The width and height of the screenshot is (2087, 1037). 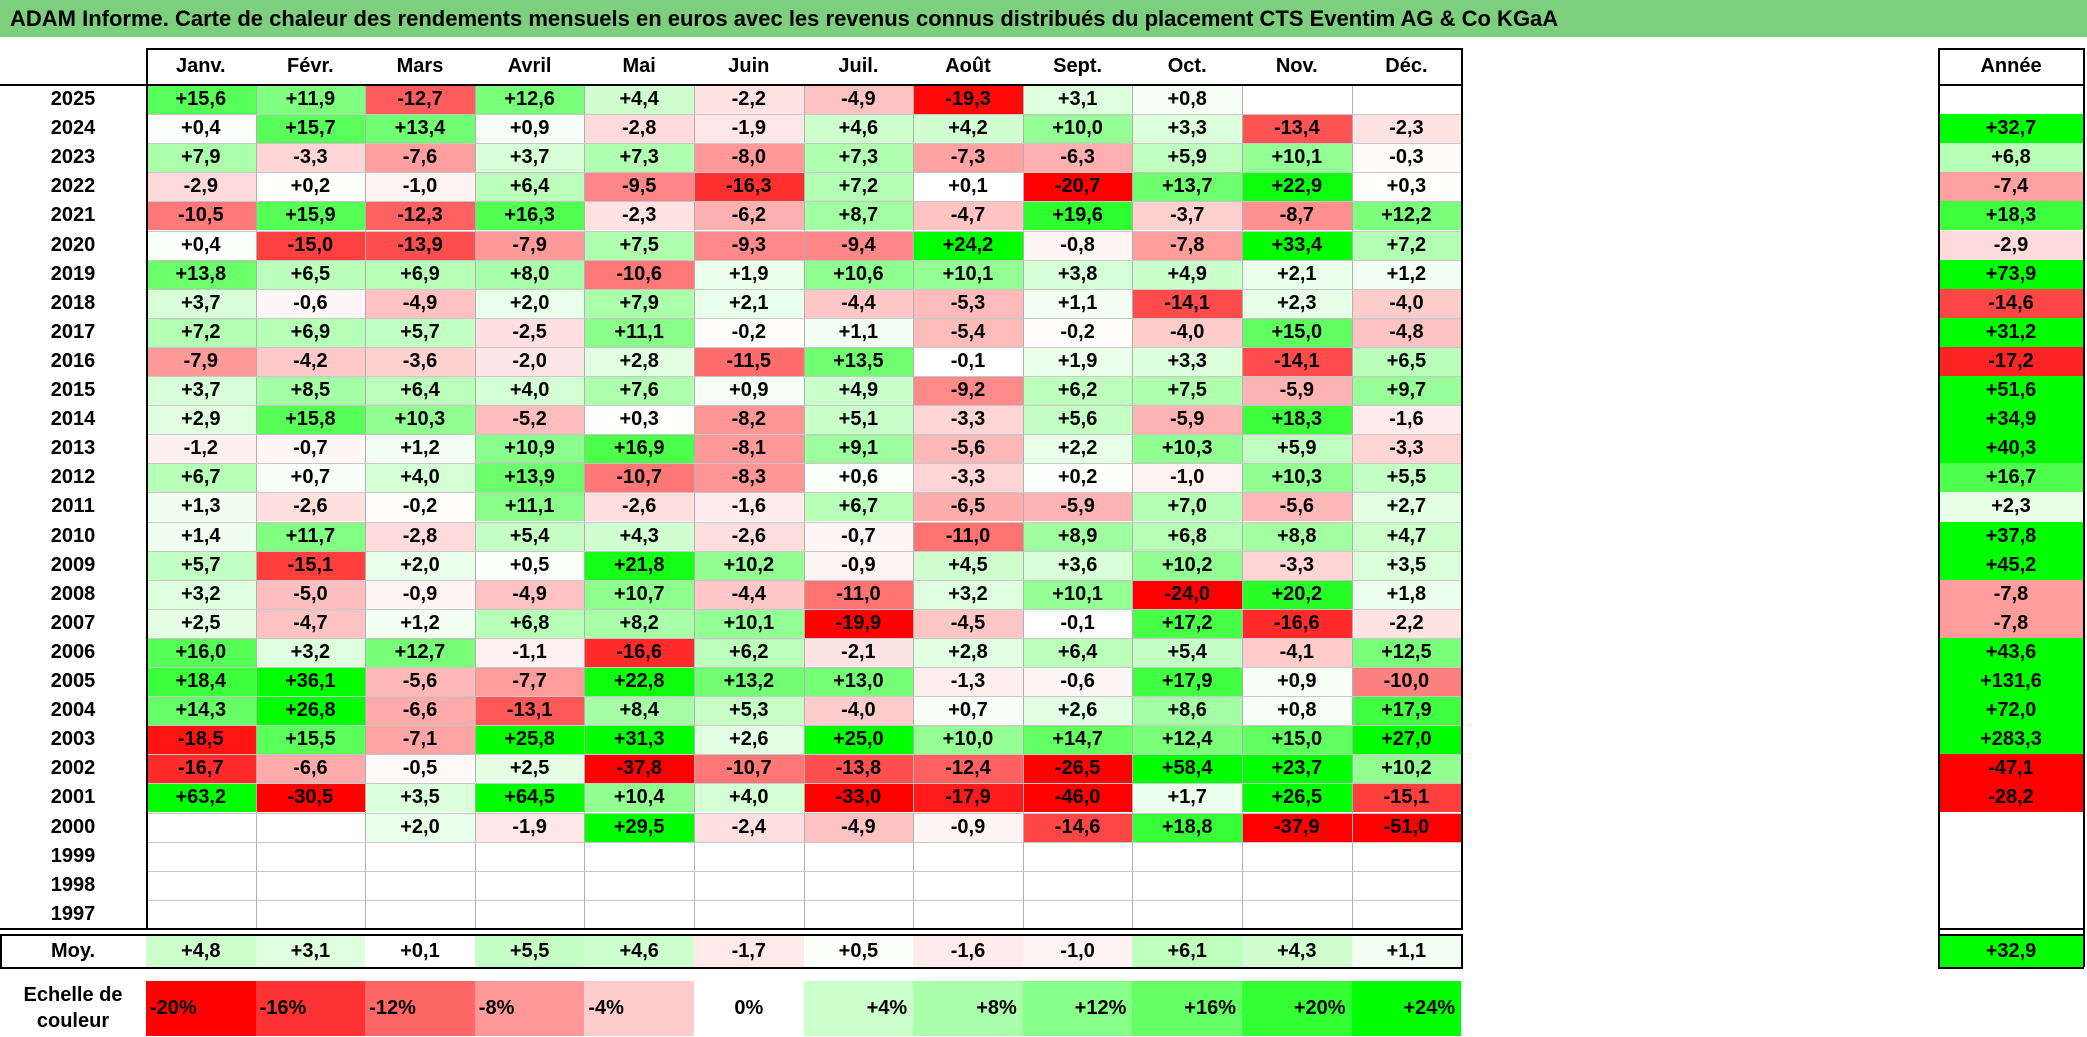 I want to click on heatmap-cell: -4,2, so click(x=310, y=361).